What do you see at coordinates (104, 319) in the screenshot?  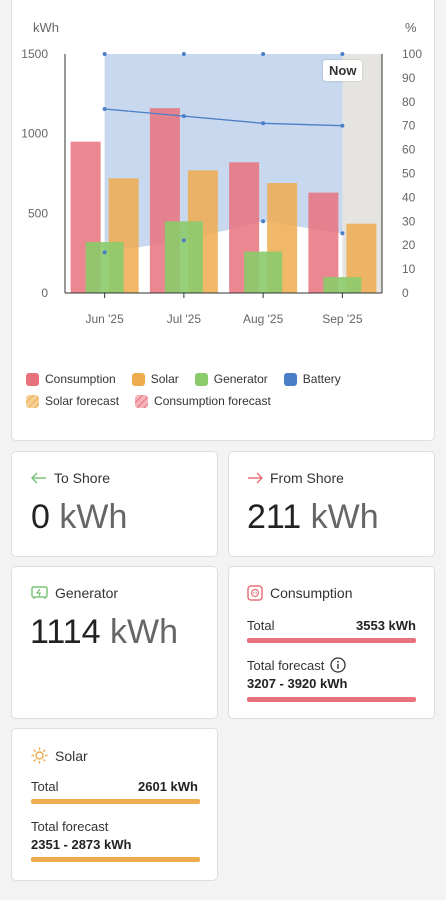 I see `x-tick-label: Jun '25` at bounding box center [104, 319].